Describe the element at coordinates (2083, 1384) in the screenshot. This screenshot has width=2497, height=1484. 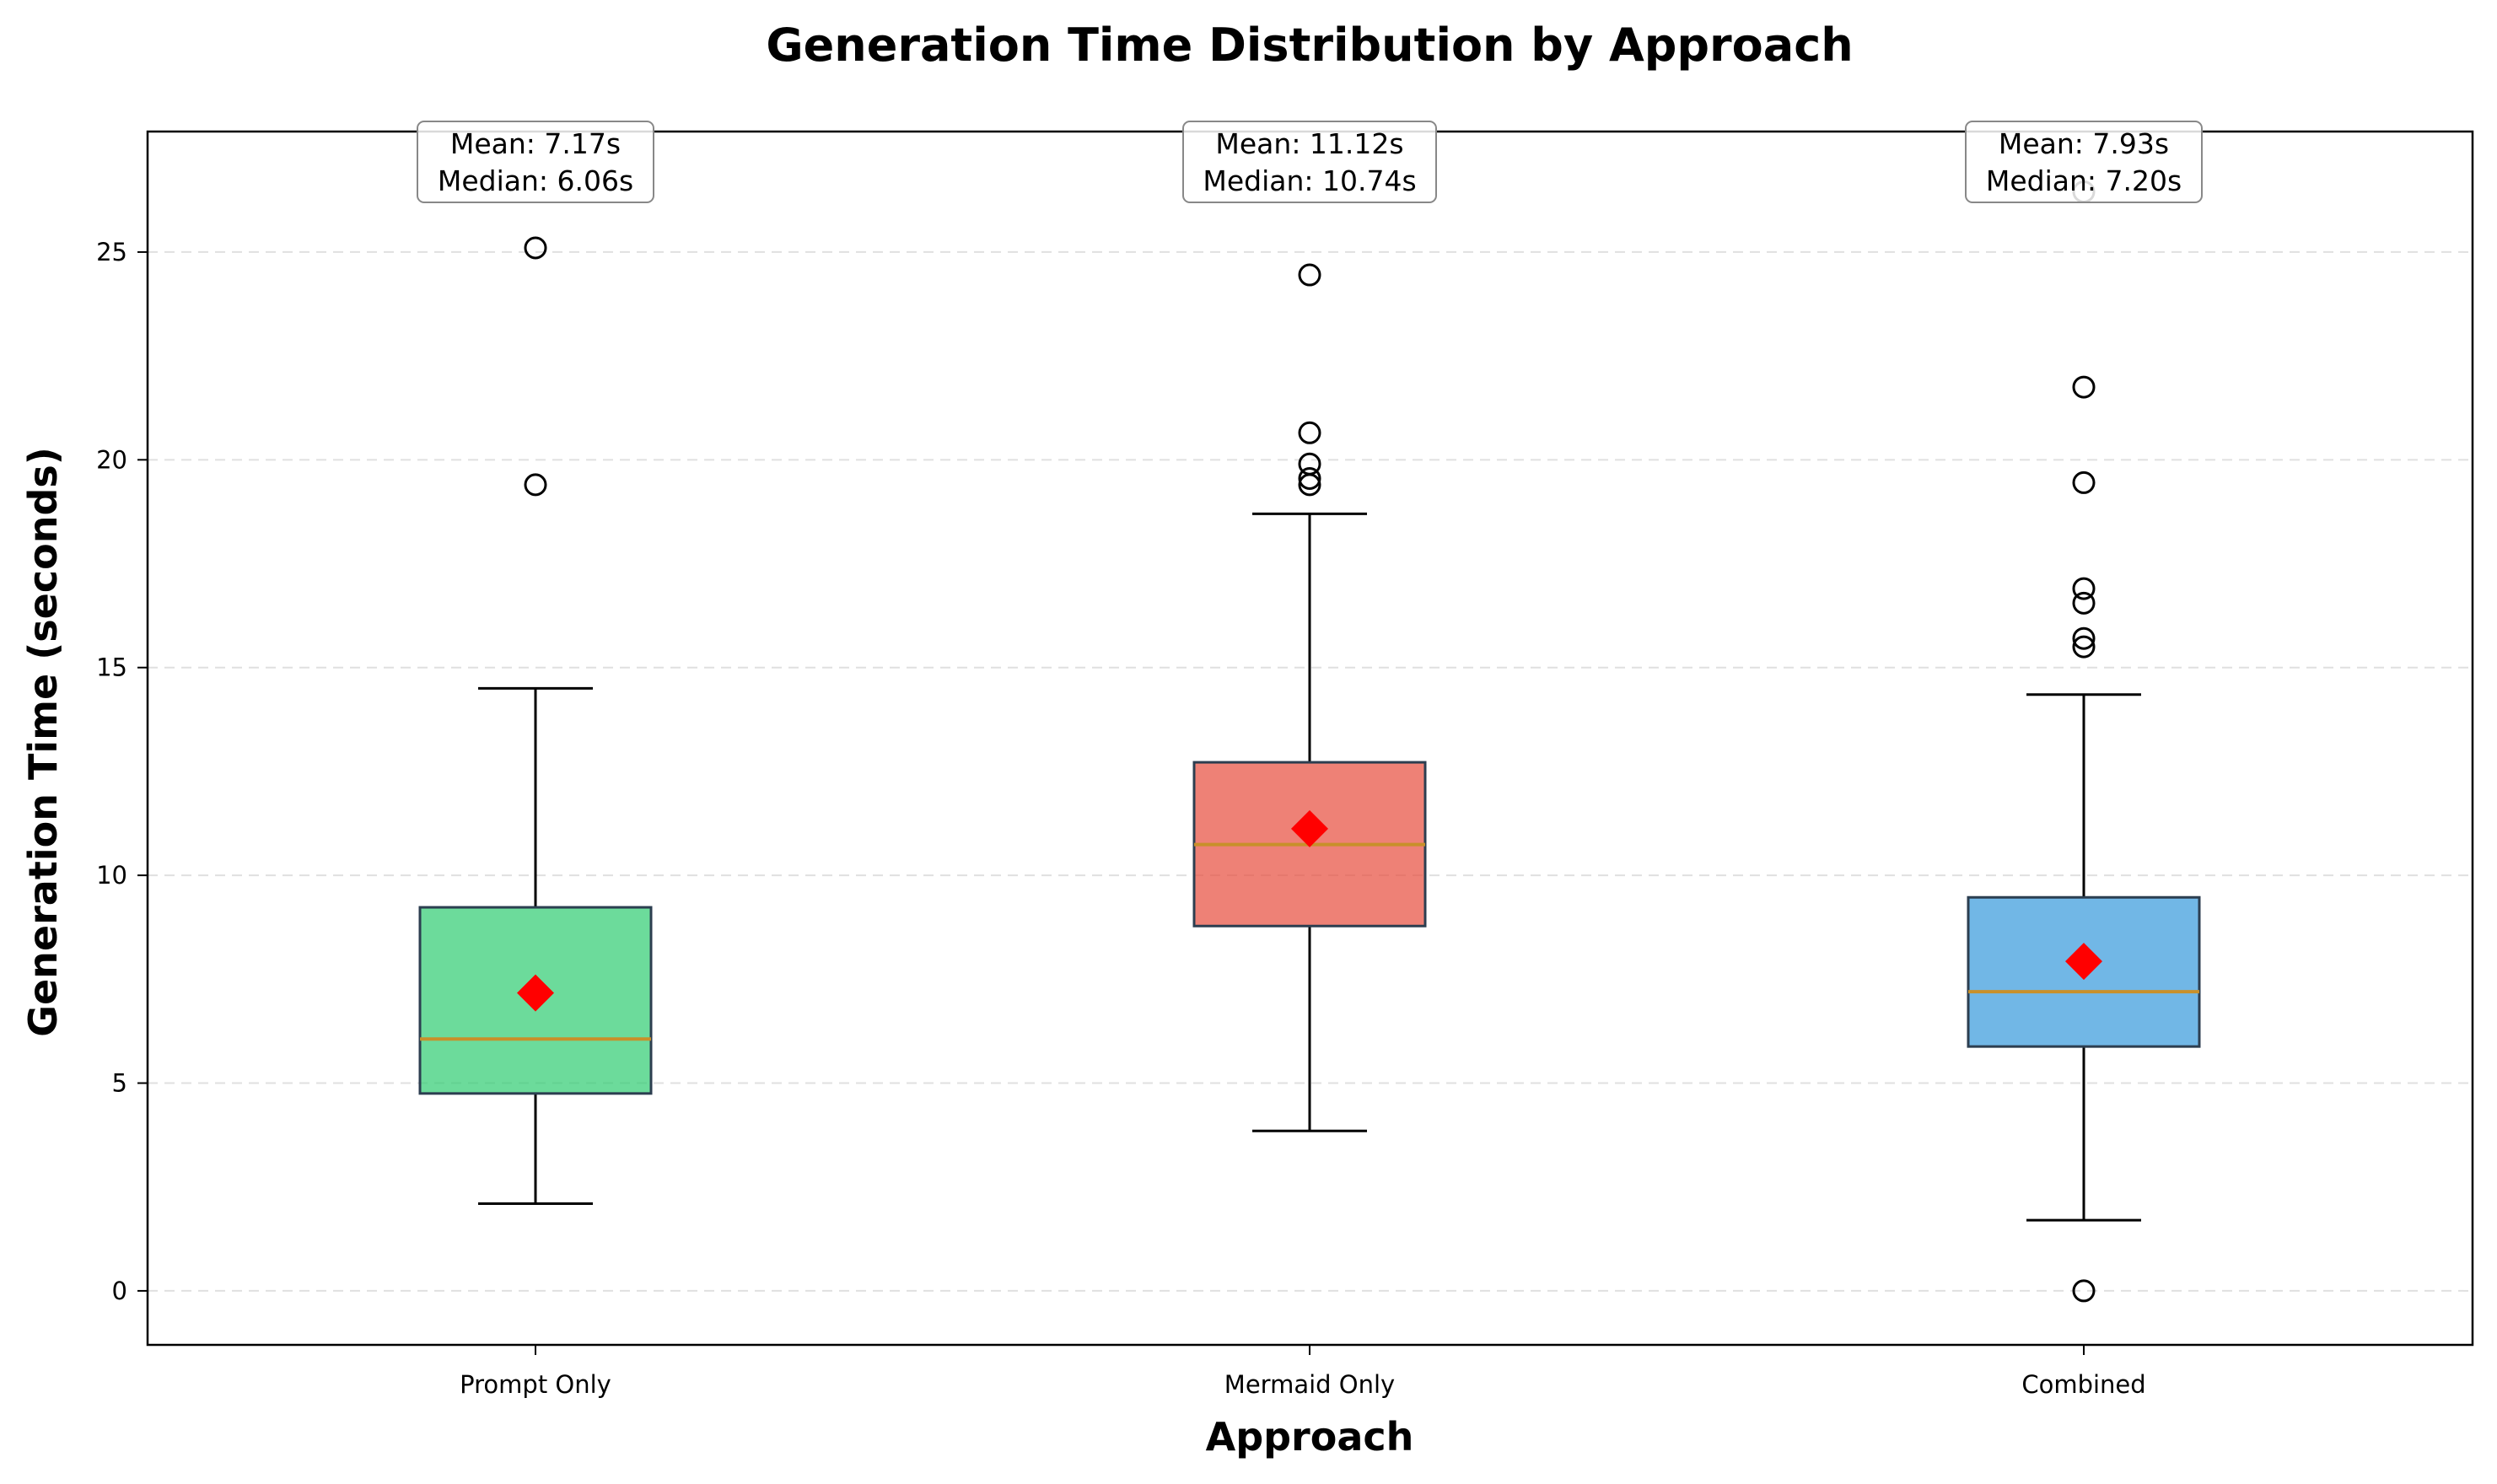
I see `x-tick-label: Combined` at that location.